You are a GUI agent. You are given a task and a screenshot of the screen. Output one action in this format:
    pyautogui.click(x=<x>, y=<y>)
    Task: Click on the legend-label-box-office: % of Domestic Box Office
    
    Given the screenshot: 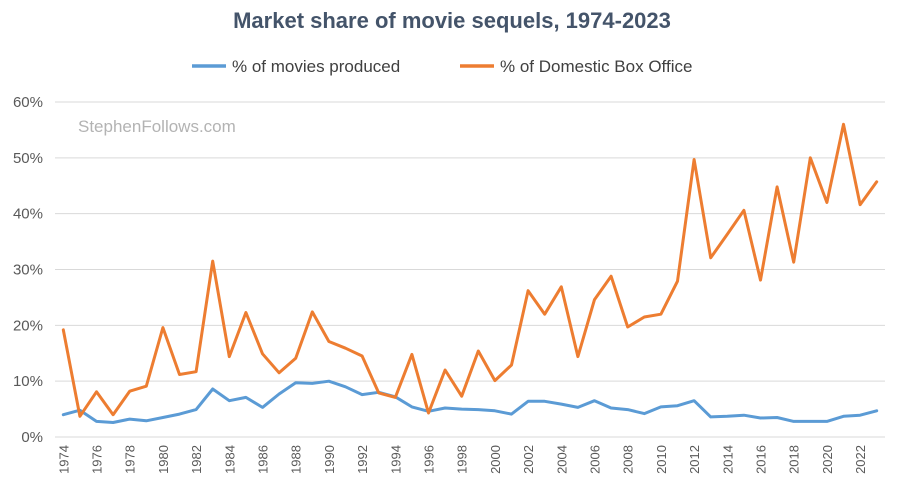 What is the action you would take?
    pyautogui.click(x=596, y=66)
    